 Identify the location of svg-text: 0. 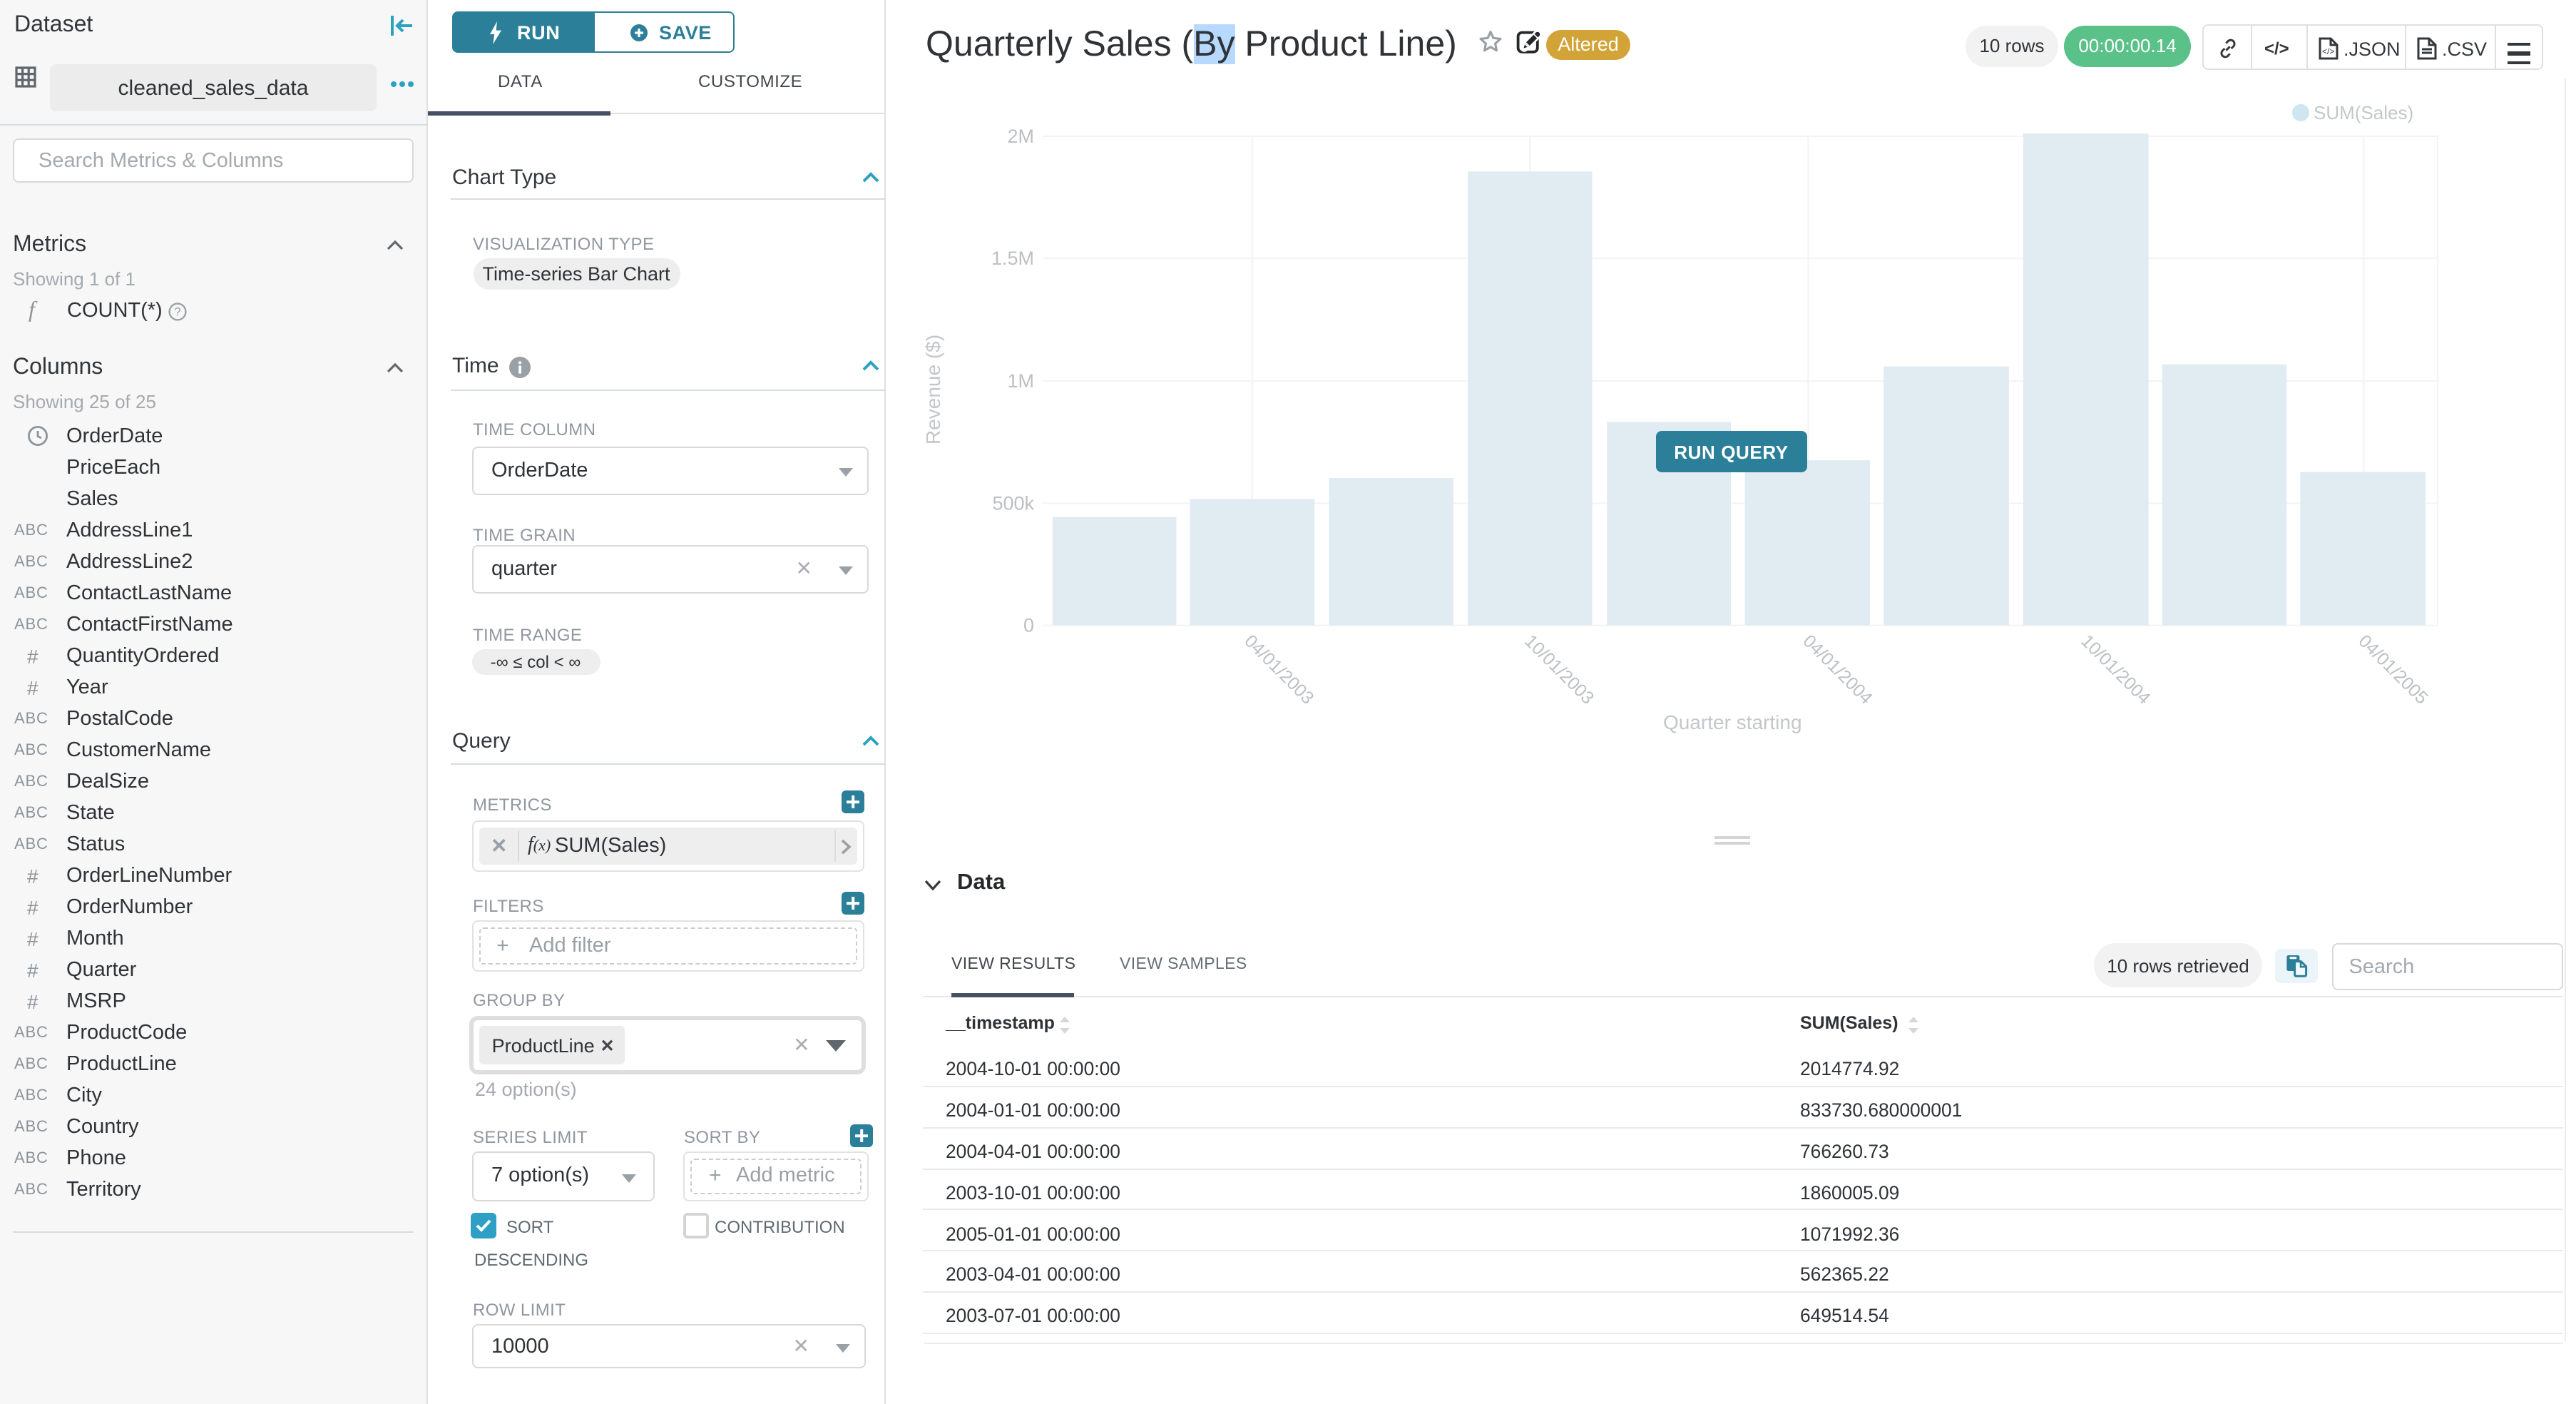
(1029, 625).